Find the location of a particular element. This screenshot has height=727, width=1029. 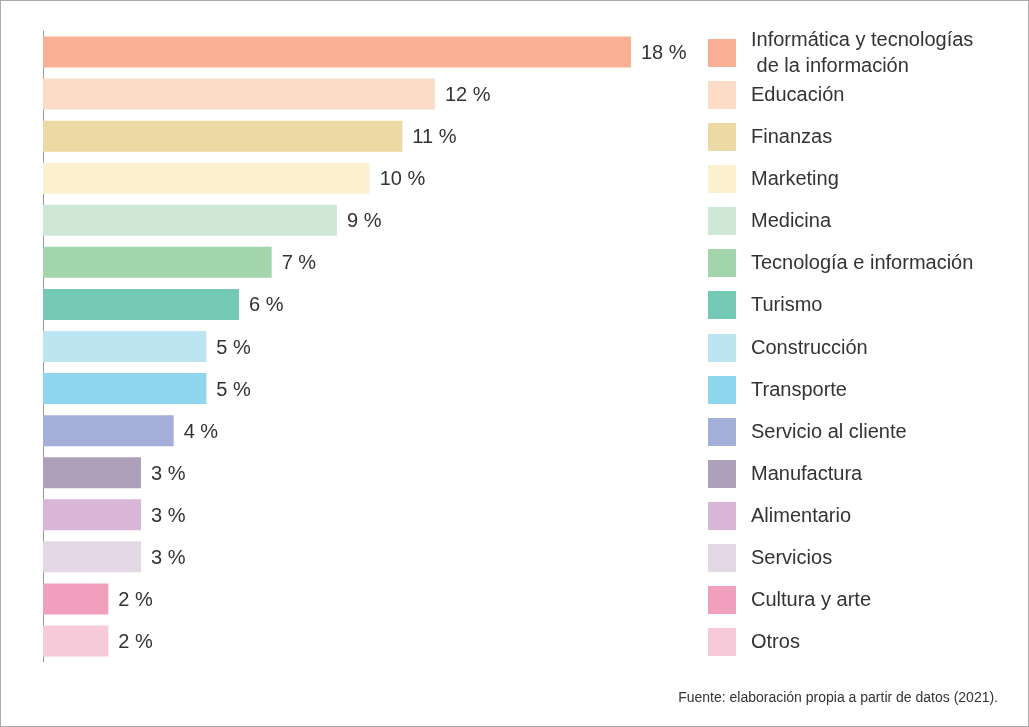

y-tick-label: Finanzas is located at coordinates (792, 136).